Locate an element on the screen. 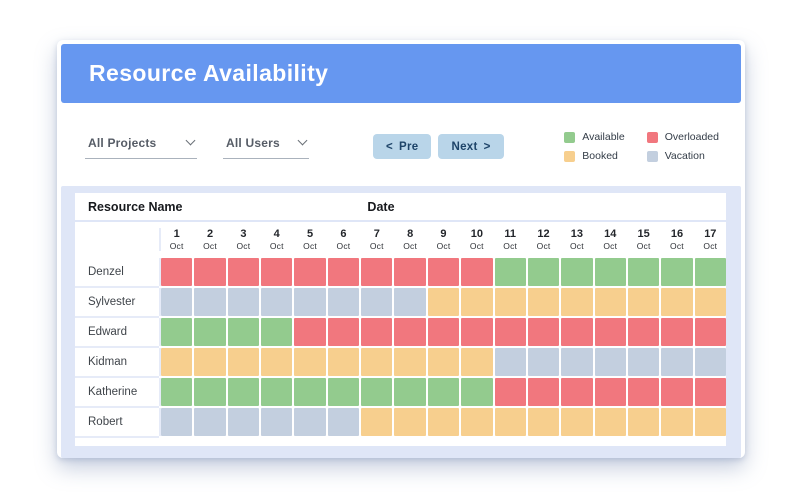 The width and height of the screenshot is (800, 500). date-day: 14 is located at coordinates (610, 234).